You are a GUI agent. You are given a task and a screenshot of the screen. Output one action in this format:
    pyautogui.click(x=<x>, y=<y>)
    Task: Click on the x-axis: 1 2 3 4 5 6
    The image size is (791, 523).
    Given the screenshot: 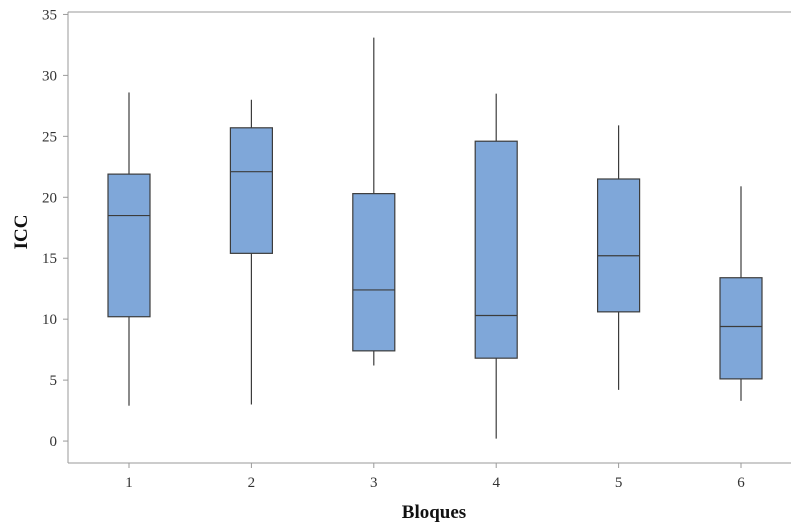 What is the action you would take?
    pyautogui.click(x=435, y=477)
    